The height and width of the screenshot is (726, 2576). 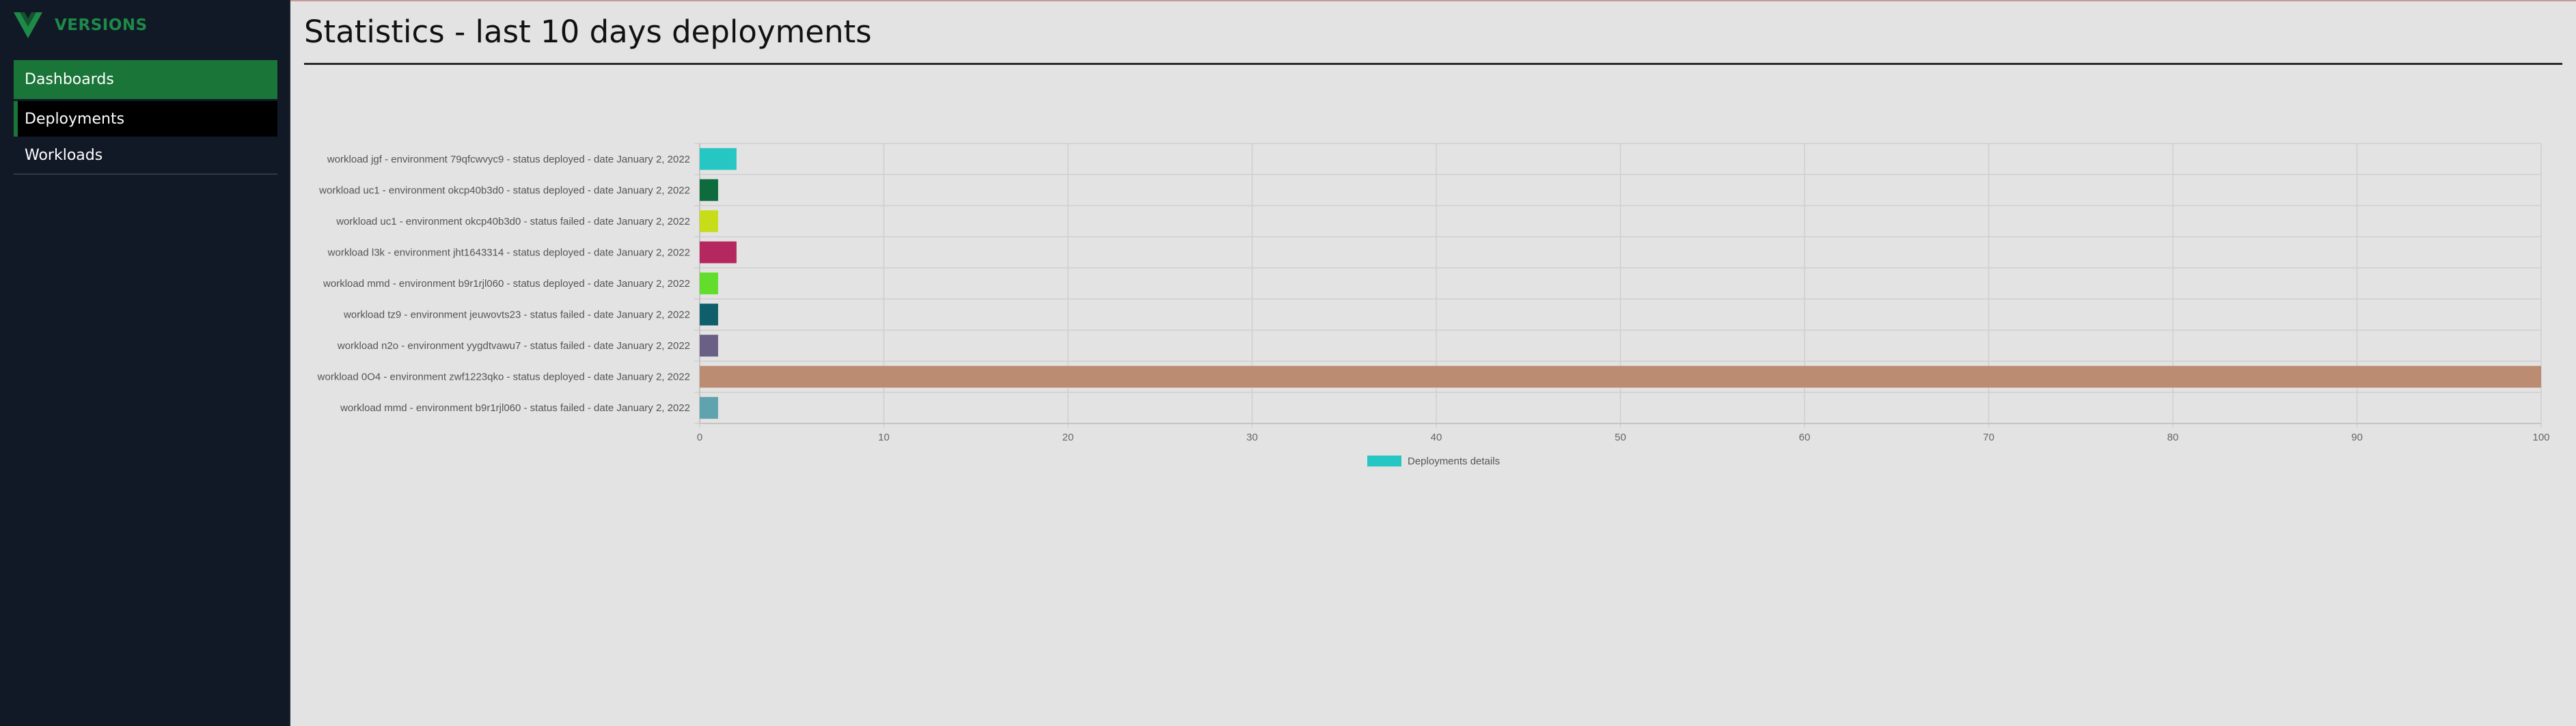 I want to click on vue-logo-icon, so click(x=28, y=25).